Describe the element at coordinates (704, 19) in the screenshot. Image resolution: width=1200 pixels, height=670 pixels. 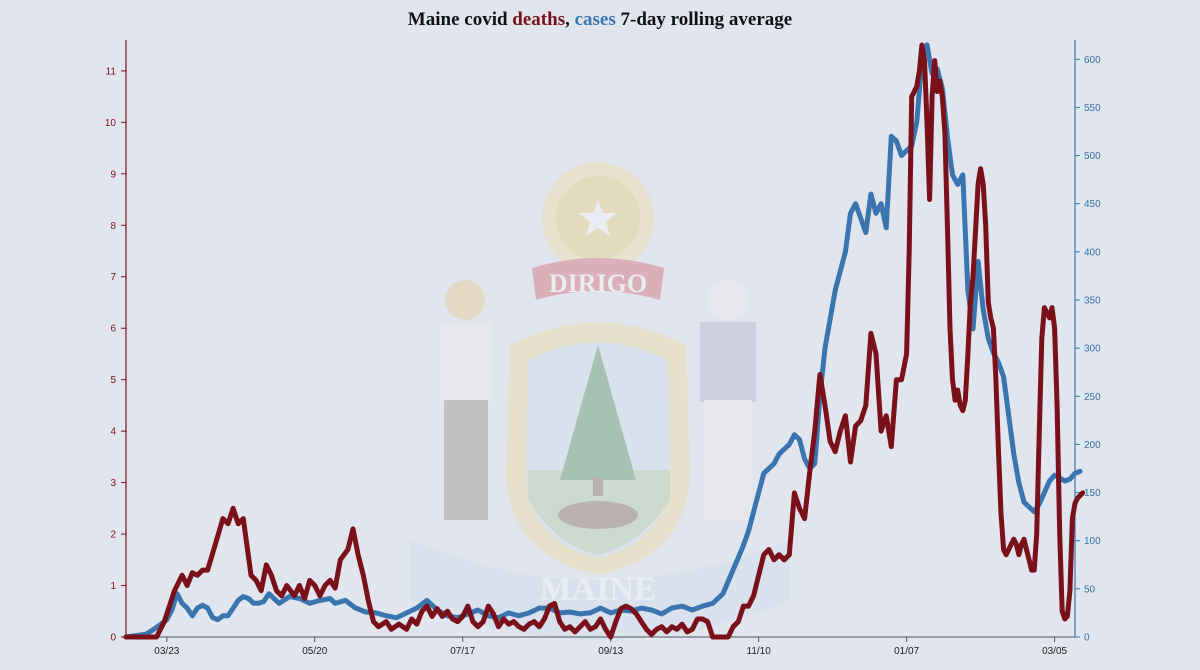
I see `title-suffix: 7-day rolling average` at that location.